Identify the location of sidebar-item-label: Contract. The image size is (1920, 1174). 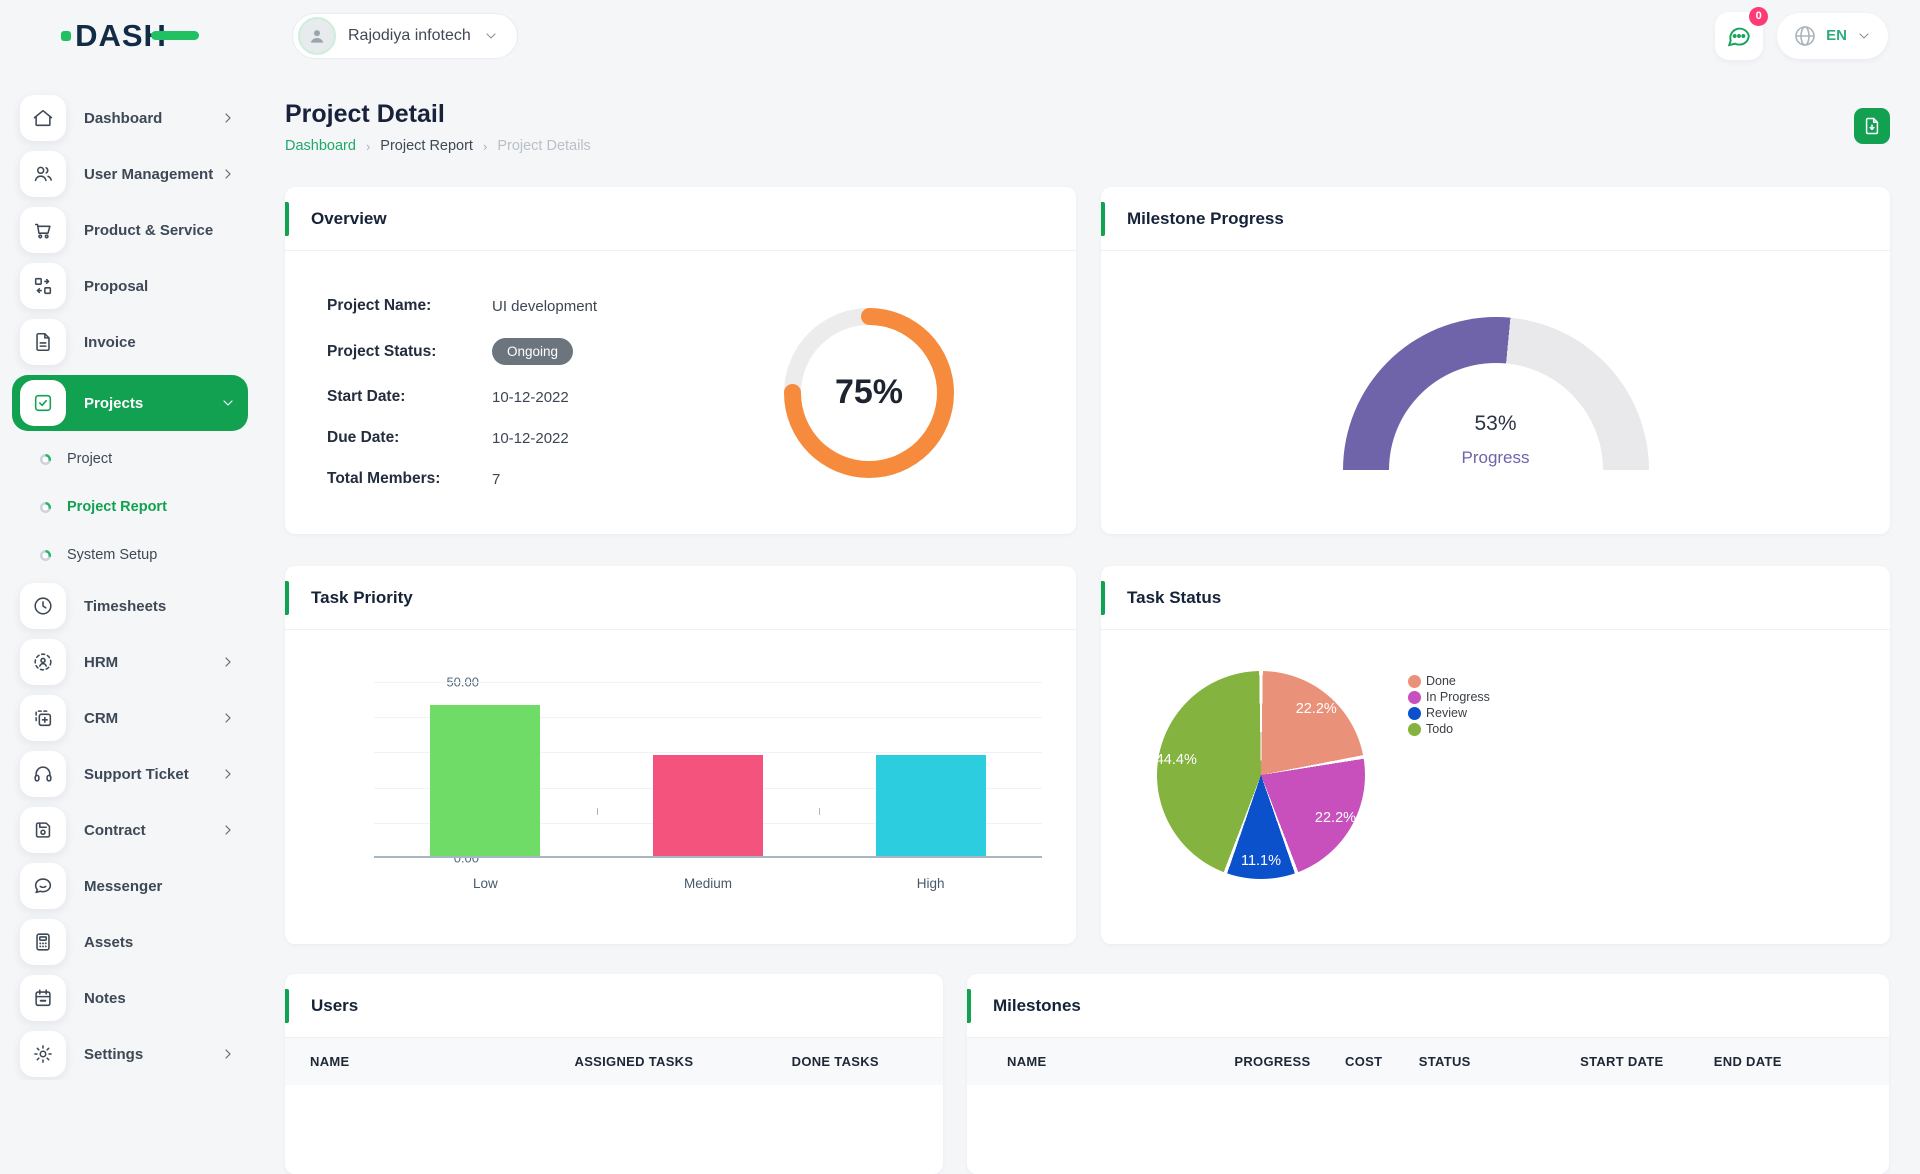
(115, 830).